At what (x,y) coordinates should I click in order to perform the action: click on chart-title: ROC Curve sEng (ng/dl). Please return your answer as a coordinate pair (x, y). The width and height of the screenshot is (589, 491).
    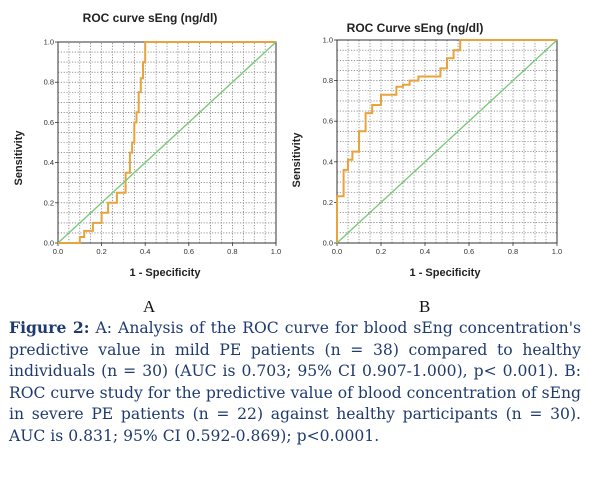
    Looking at the image, I should click on (415, 28).